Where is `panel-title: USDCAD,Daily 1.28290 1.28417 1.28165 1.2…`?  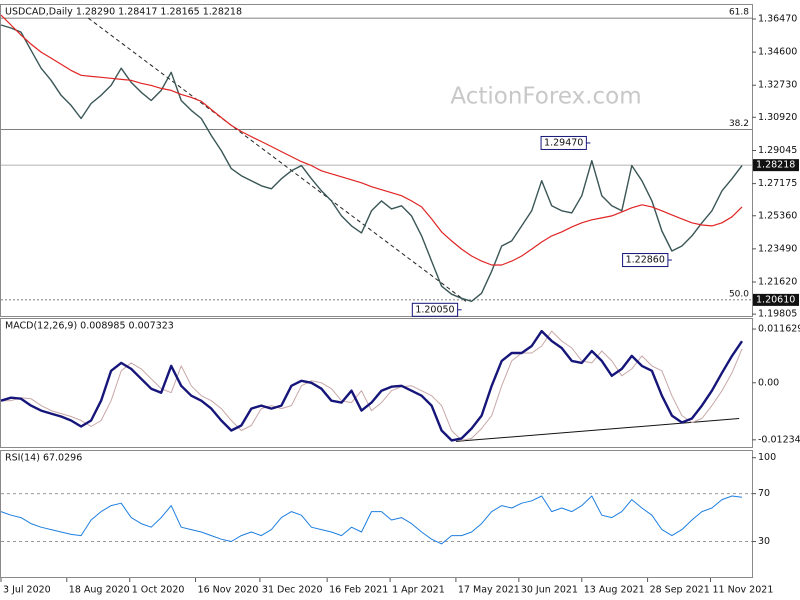
panel-title: USDCAD,Daily 1.28290 1.28417 1.28165 1.2… is located at coordinates (123, 12).